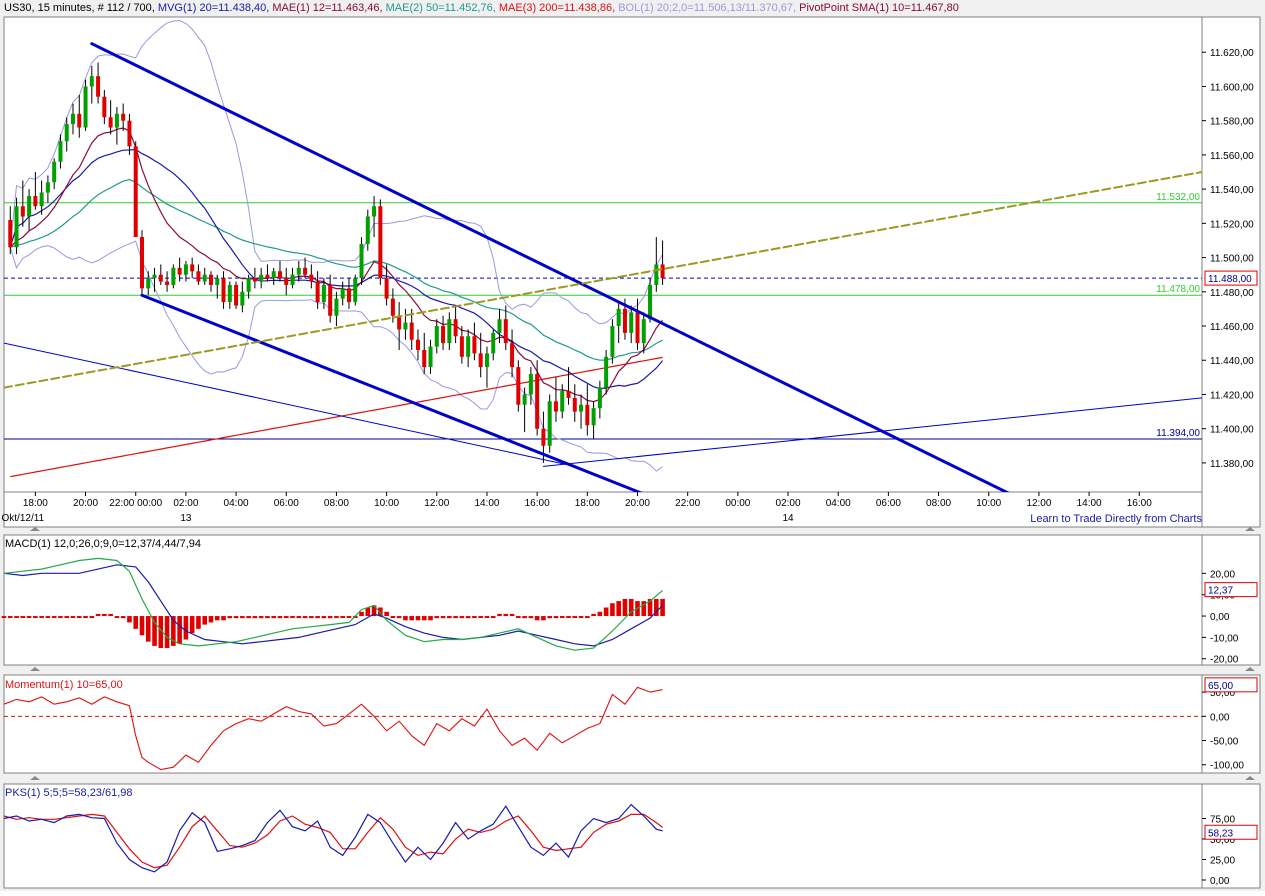 This screenshot has height=896, width=1265. I want to click on pks-plot: 0,00 25,00 50,00 75,00 58,23, so click(630, 836).